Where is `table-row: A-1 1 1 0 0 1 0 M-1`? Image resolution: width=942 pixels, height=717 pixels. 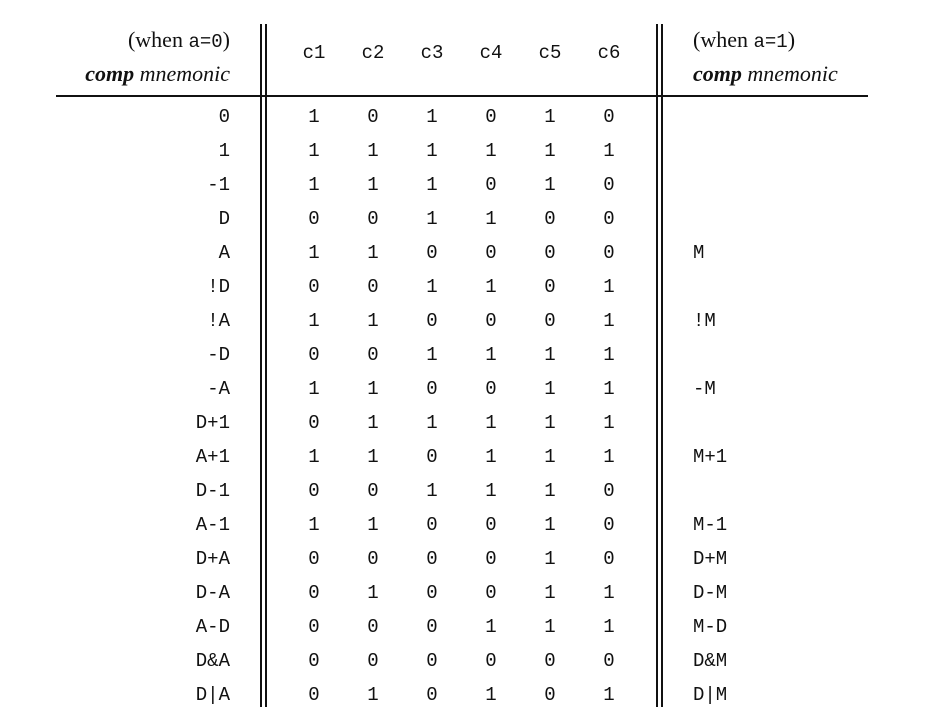
table-row: A-1 1 1 0 0 1 0 M-1 is located at coordinates (471, 525).